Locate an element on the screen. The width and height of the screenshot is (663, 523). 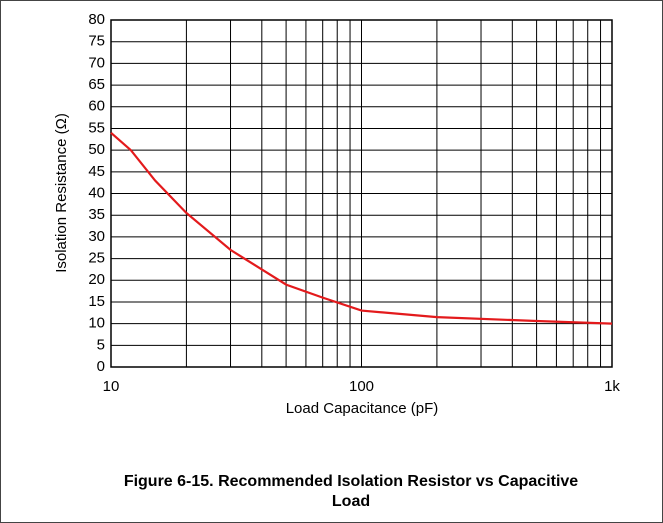
y-tick-label: 60 is located at coordinates (96, 106).